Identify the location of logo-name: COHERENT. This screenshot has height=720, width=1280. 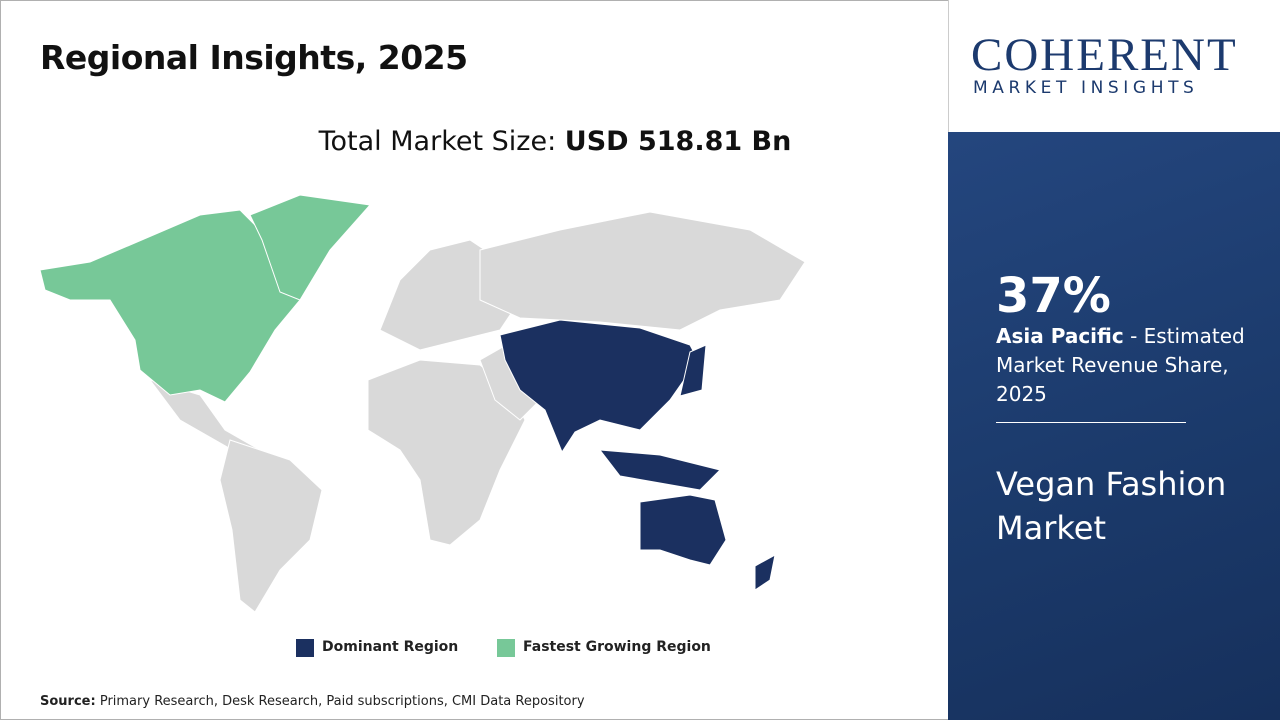
(1104, 55).